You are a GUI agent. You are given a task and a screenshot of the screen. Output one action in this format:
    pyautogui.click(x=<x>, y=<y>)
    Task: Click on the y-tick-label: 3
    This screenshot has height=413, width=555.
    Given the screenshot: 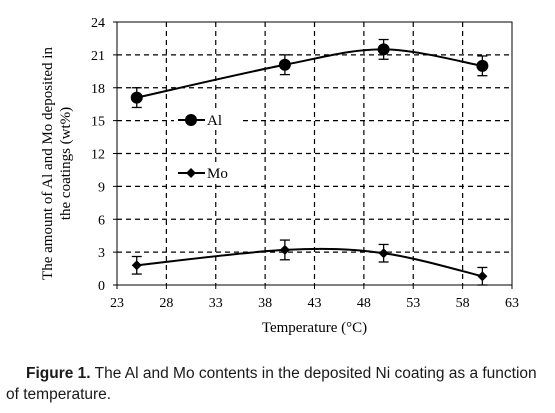 What is the action you would take?
    pyautogui.click(x=101, y=253)
    